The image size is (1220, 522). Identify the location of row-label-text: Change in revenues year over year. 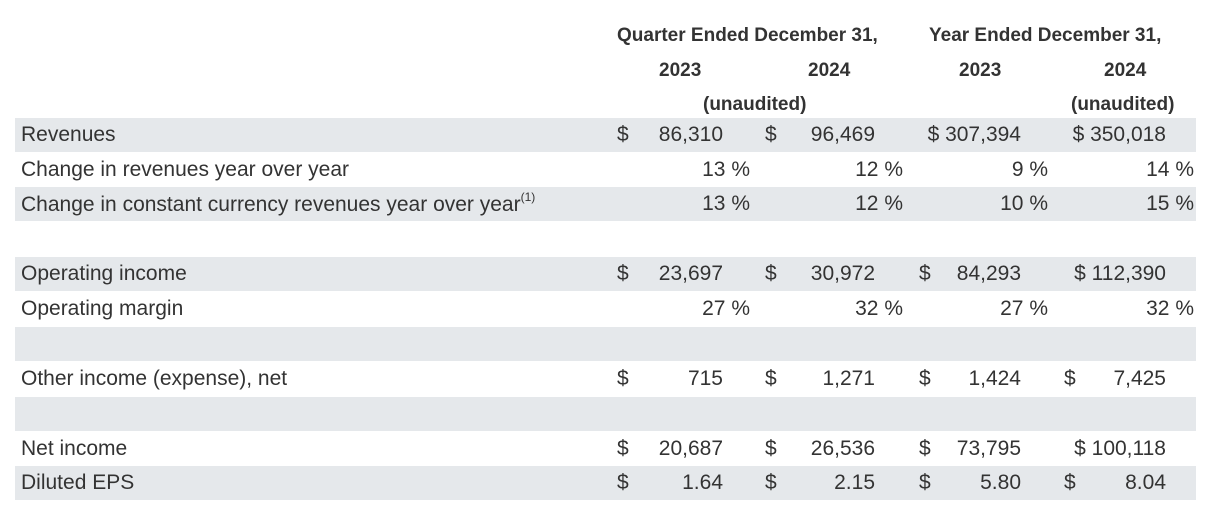
(185, 169).